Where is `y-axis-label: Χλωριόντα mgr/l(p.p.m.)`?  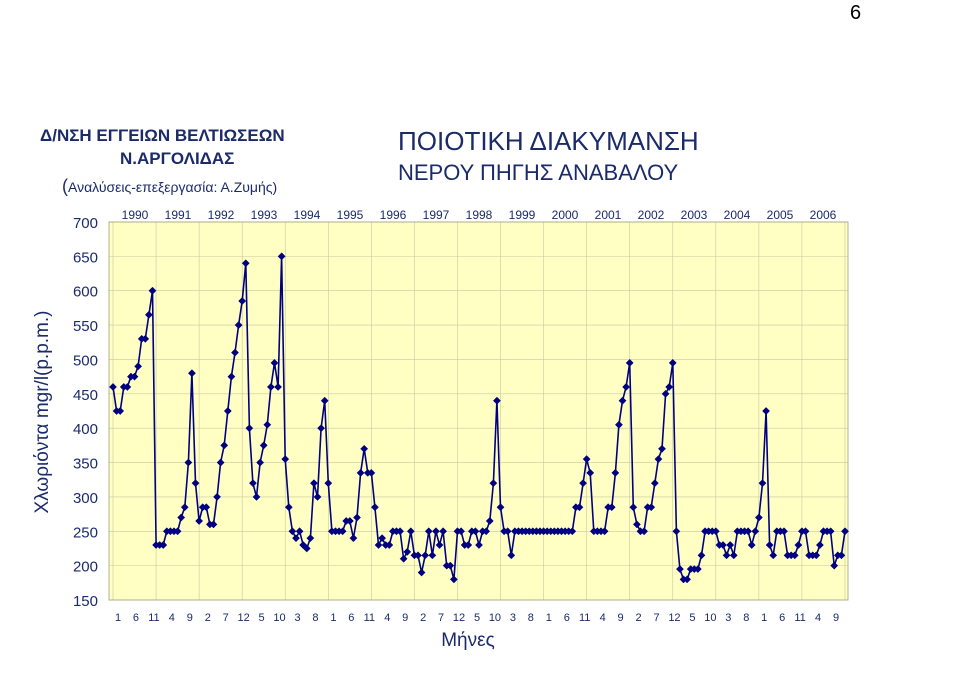
y-axis-label: Χλωριόντα mgr/l(p.p.m.) is located at coordinates (42, 412).